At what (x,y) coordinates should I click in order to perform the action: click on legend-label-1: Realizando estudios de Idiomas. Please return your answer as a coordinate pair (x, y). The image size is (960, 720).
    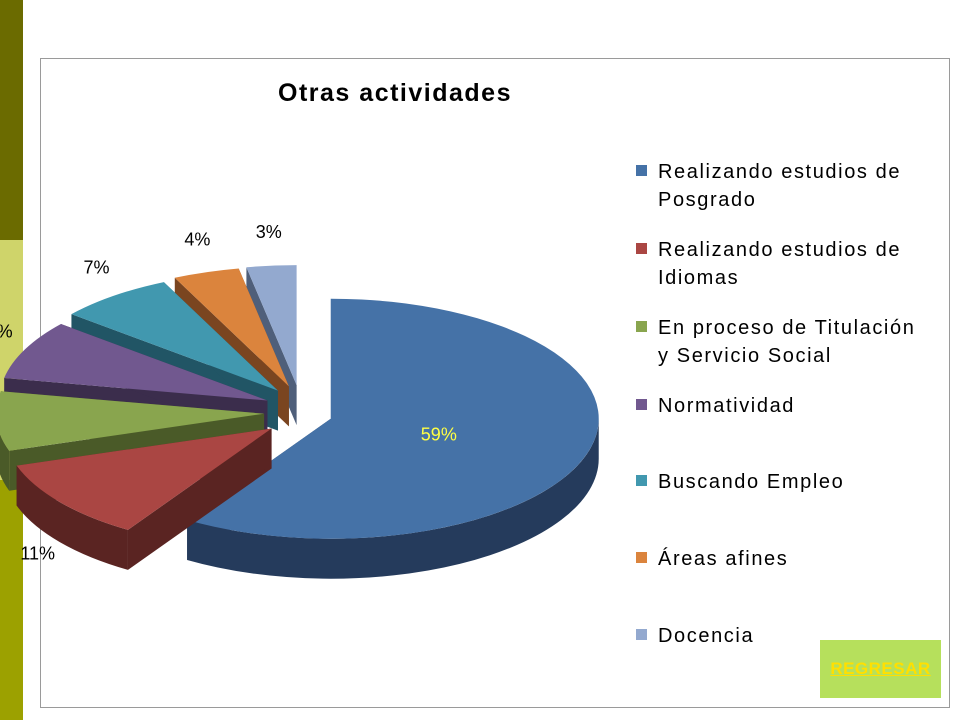
    Looking at the image, I should click on (780, 264).